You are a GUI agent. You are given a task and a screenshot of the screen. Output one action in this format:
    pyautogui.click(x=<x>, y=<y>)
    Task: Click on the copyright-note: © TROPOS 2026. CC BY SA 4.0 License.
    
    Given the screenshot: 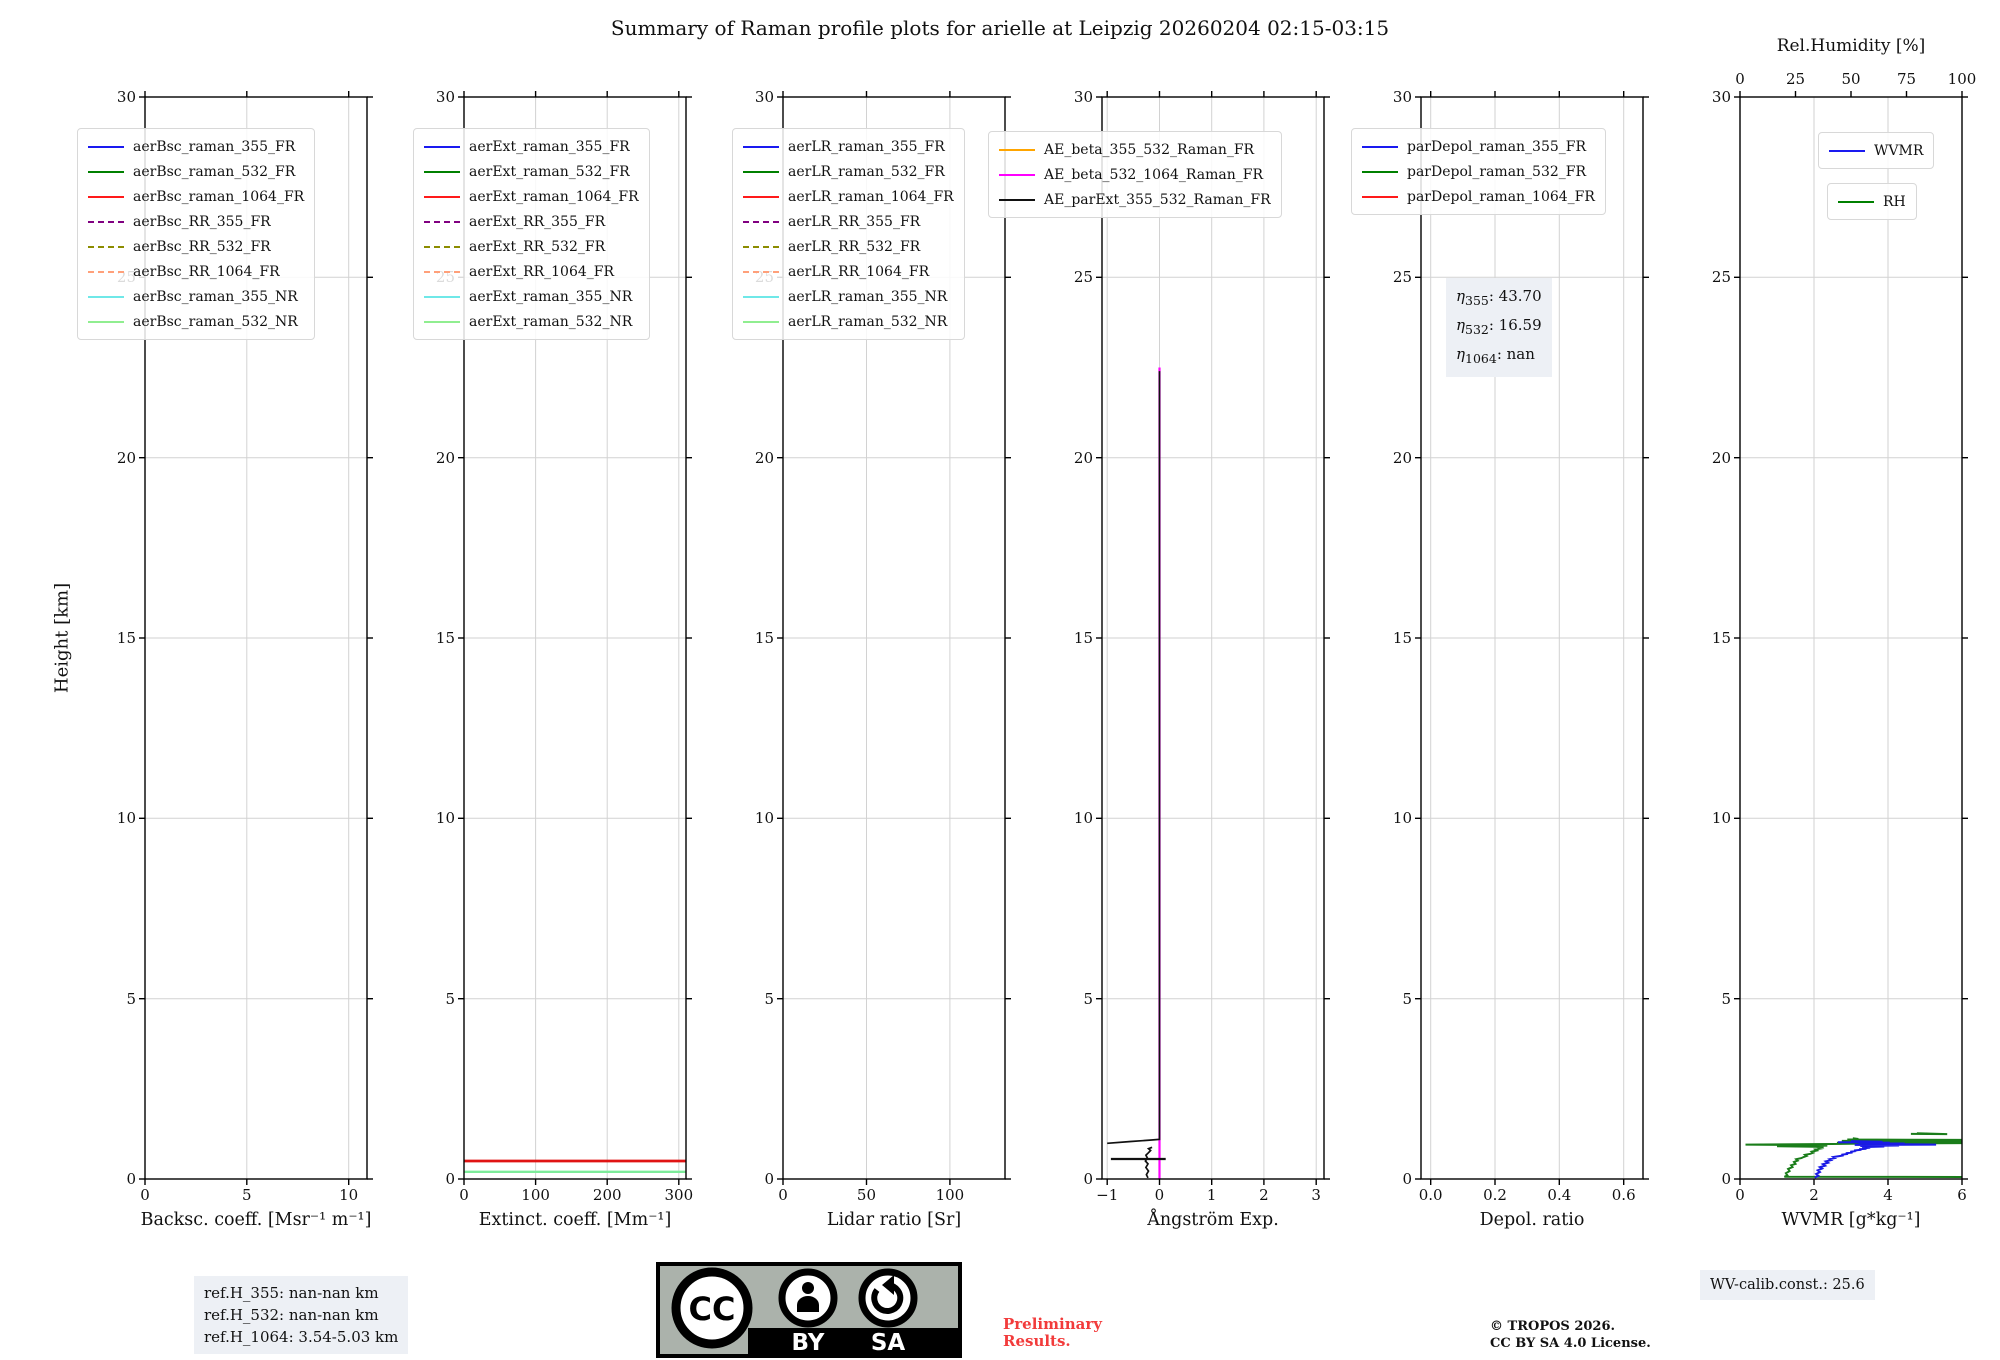 What is the action you would take?
    pyautogui.click(x=1570, y=1335)
    